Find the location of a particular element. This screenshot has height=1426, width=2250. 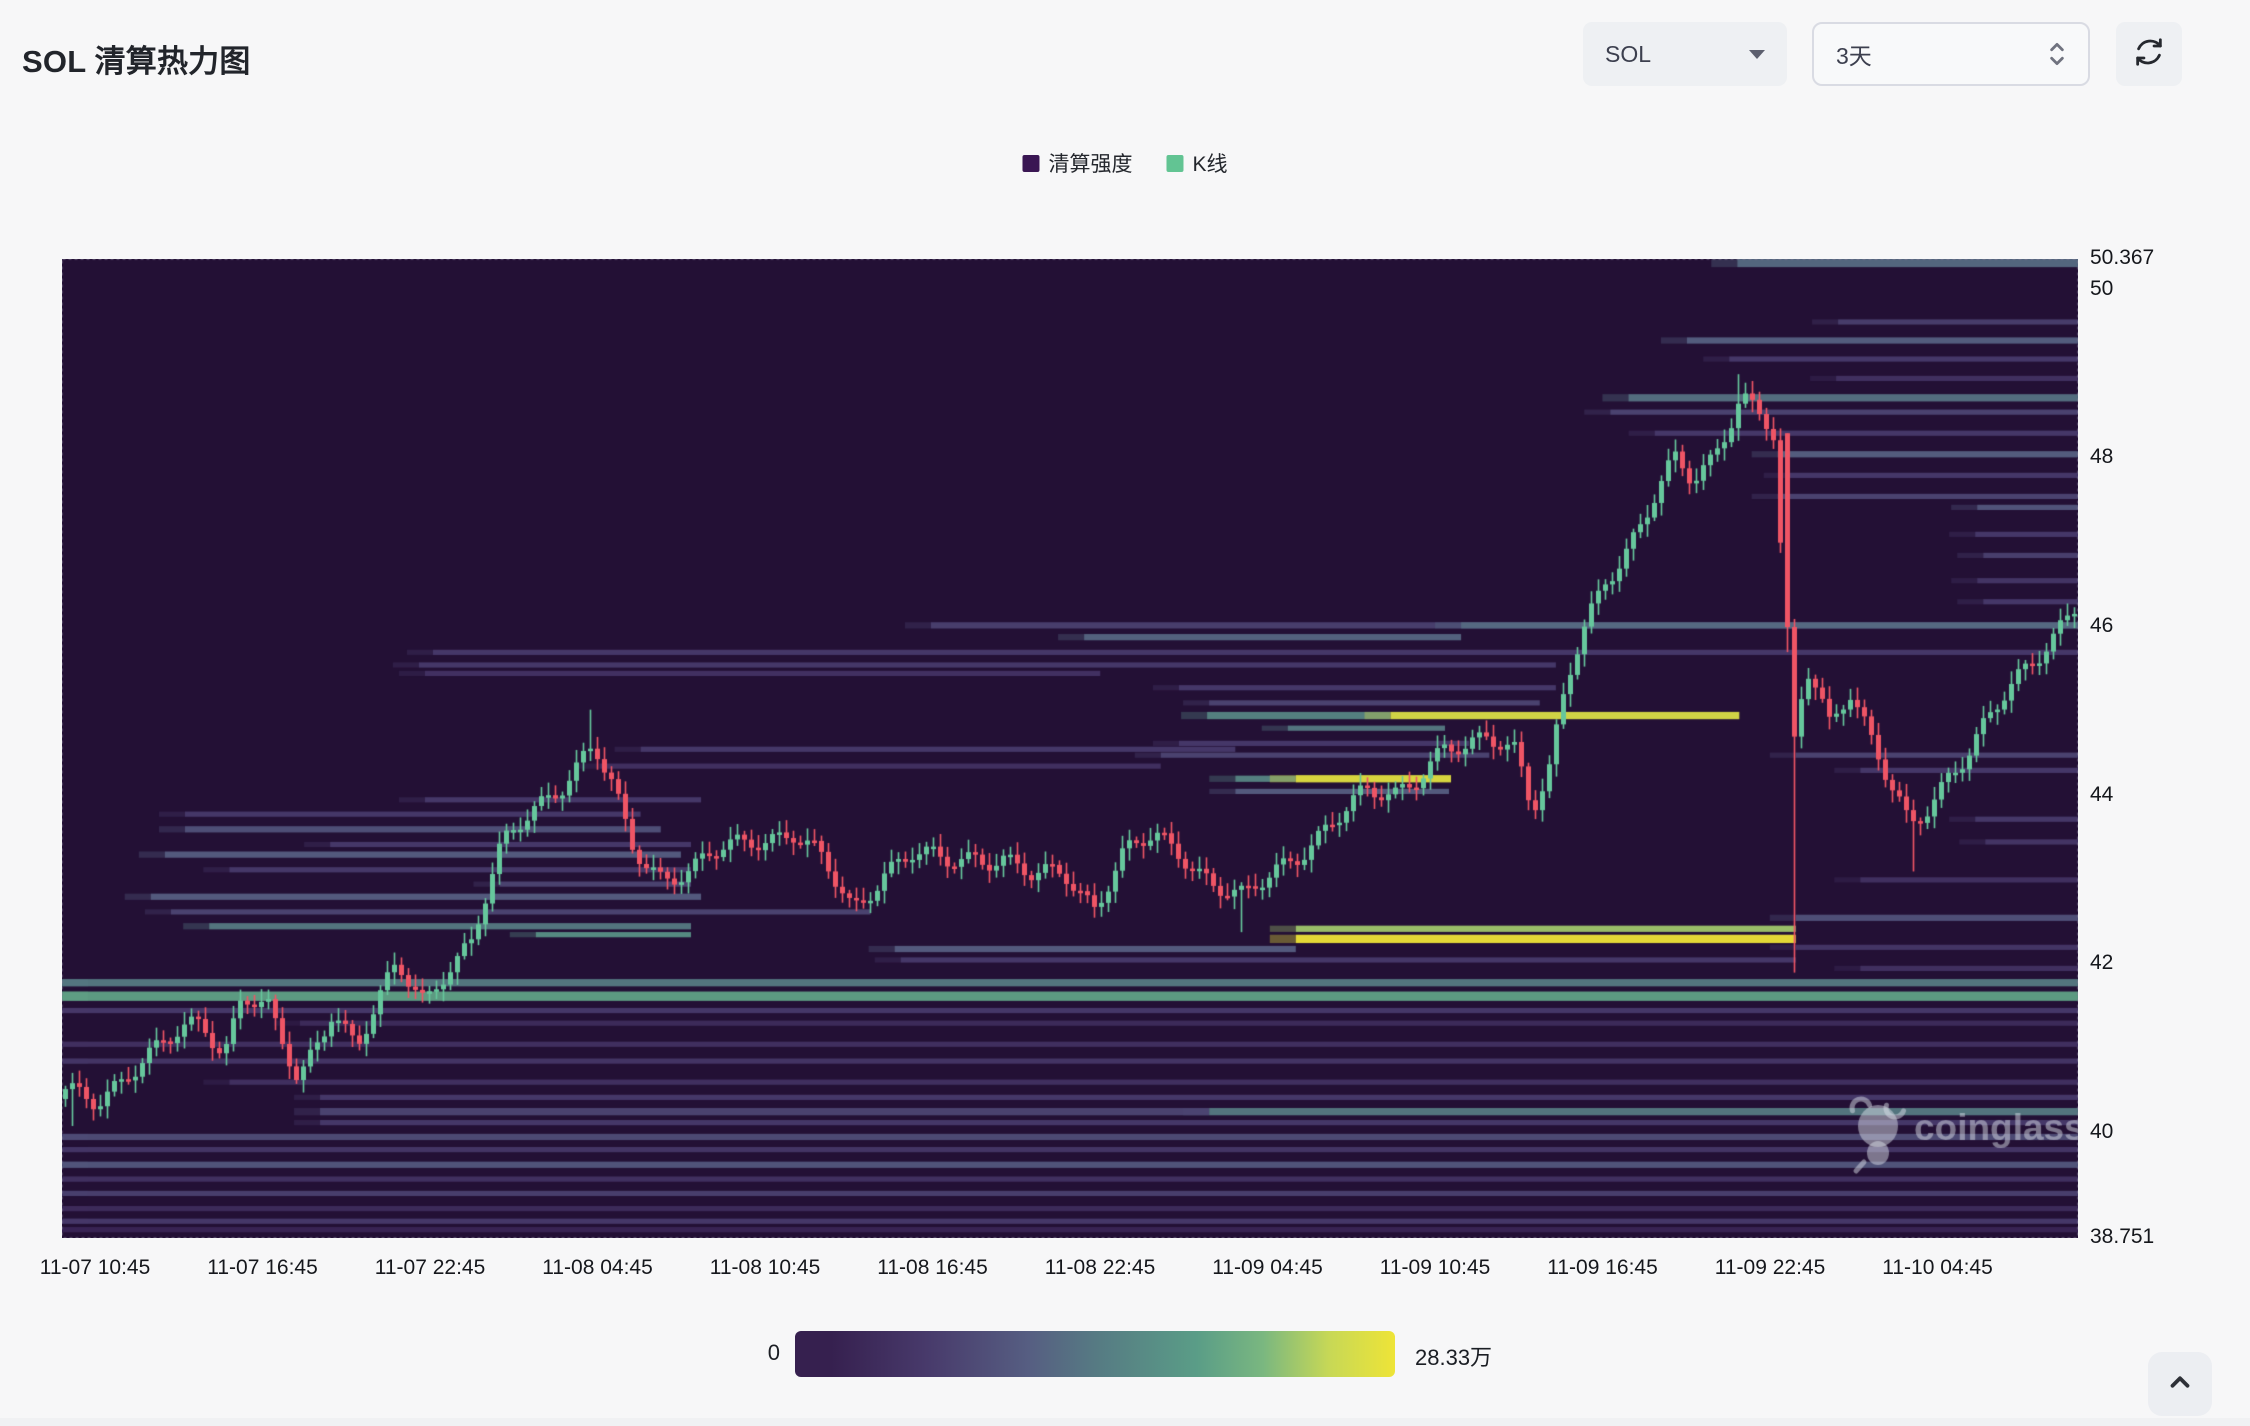

refresh-button is located at coordinates (2149, 54).